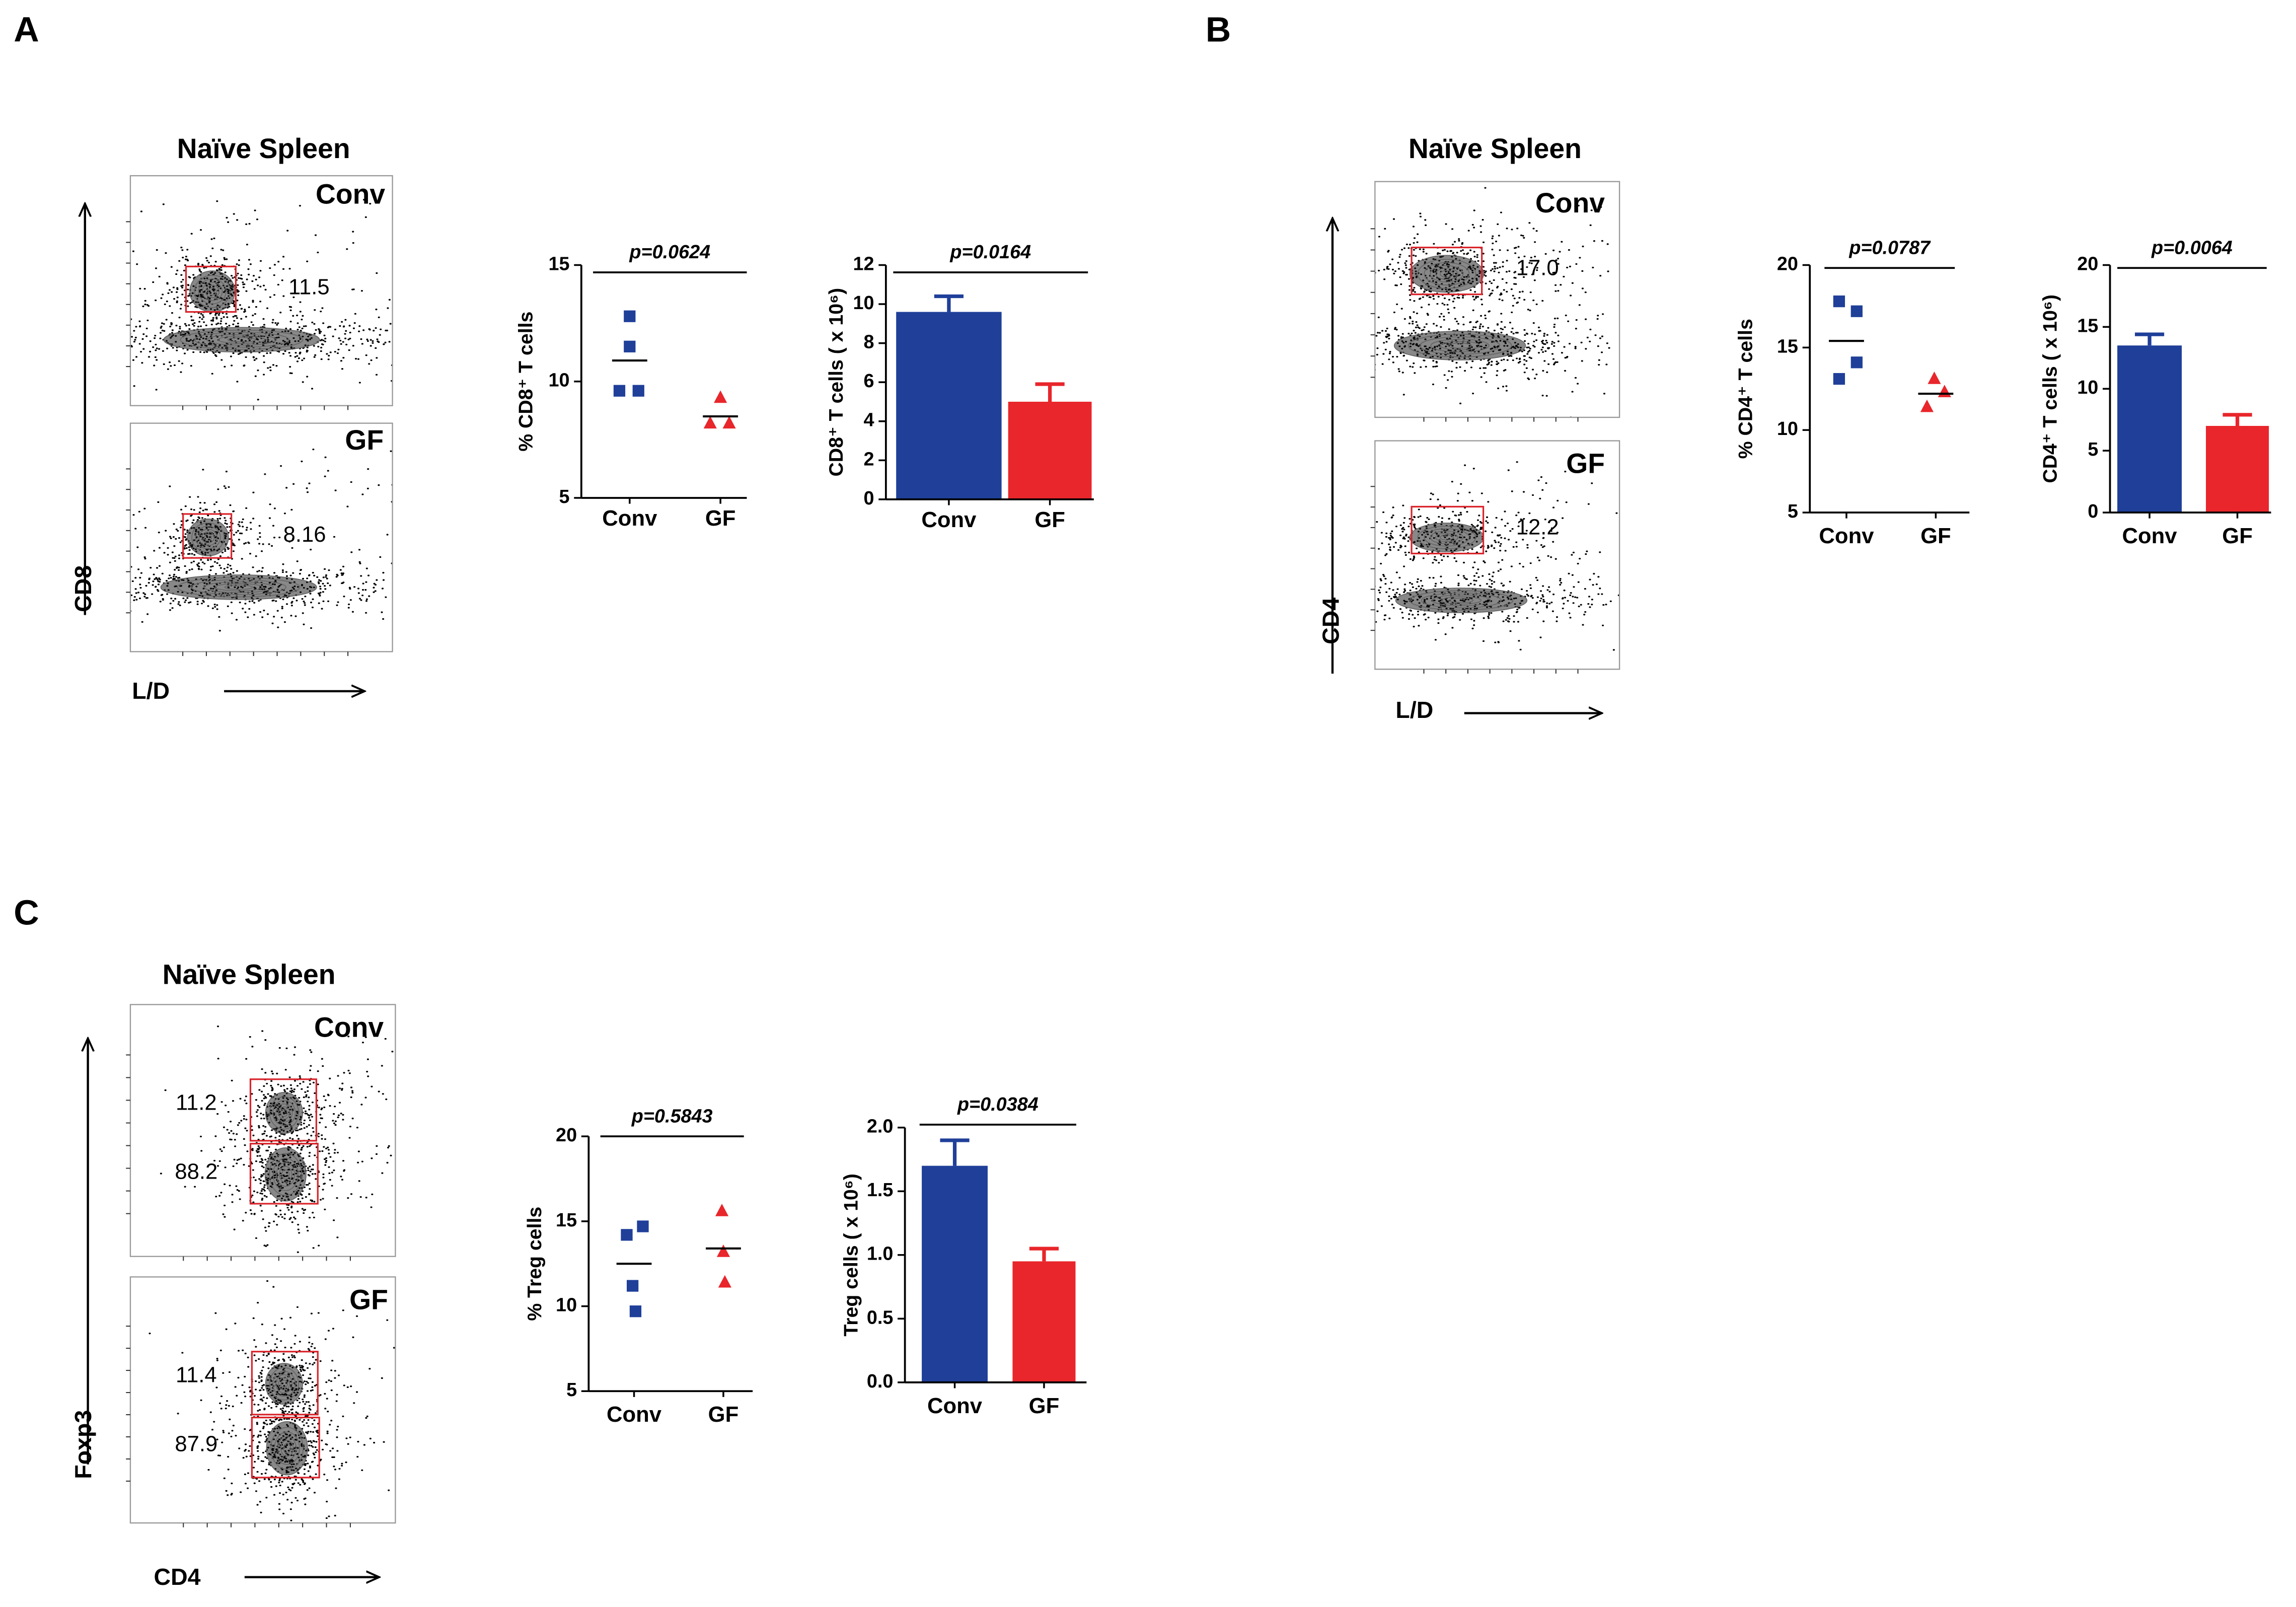  What do you see at coordinates (83, 589) in the screenshot?
I see `y-axis-label: CD8` at bounding box center [83, 589].